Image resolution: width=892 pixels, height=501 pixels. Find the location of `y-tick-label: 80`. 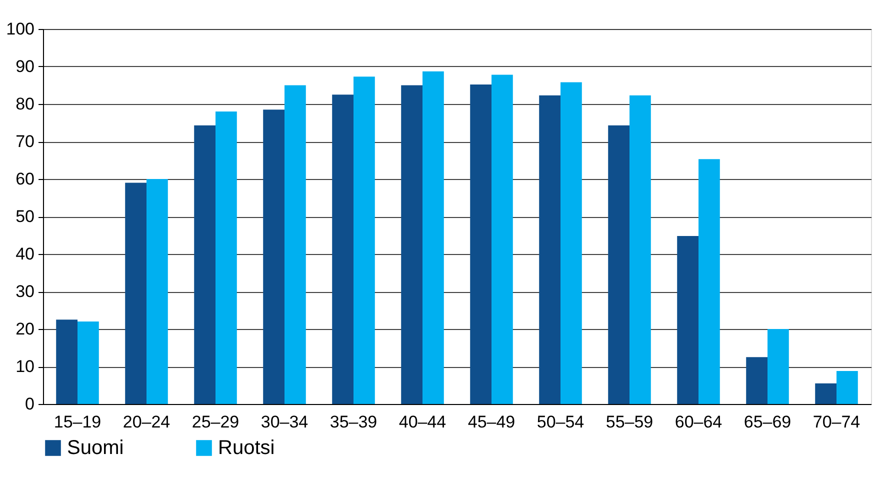

y-tick-label: 80 is located at coordinates (25, 104).